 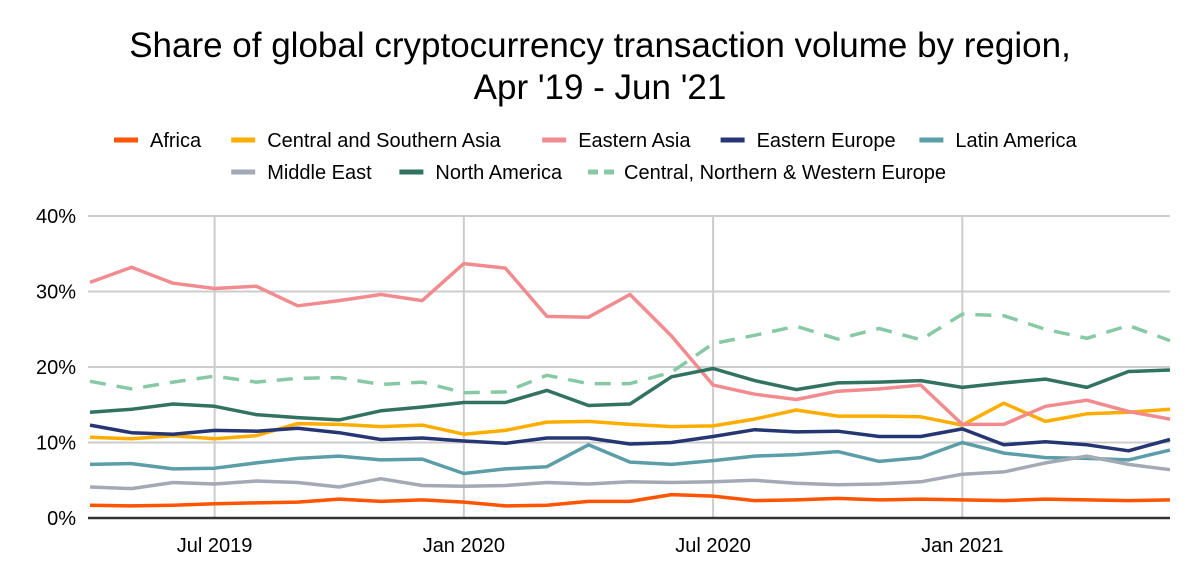 I want to click on legend-item: Middle East, so click(x=301, y=173).